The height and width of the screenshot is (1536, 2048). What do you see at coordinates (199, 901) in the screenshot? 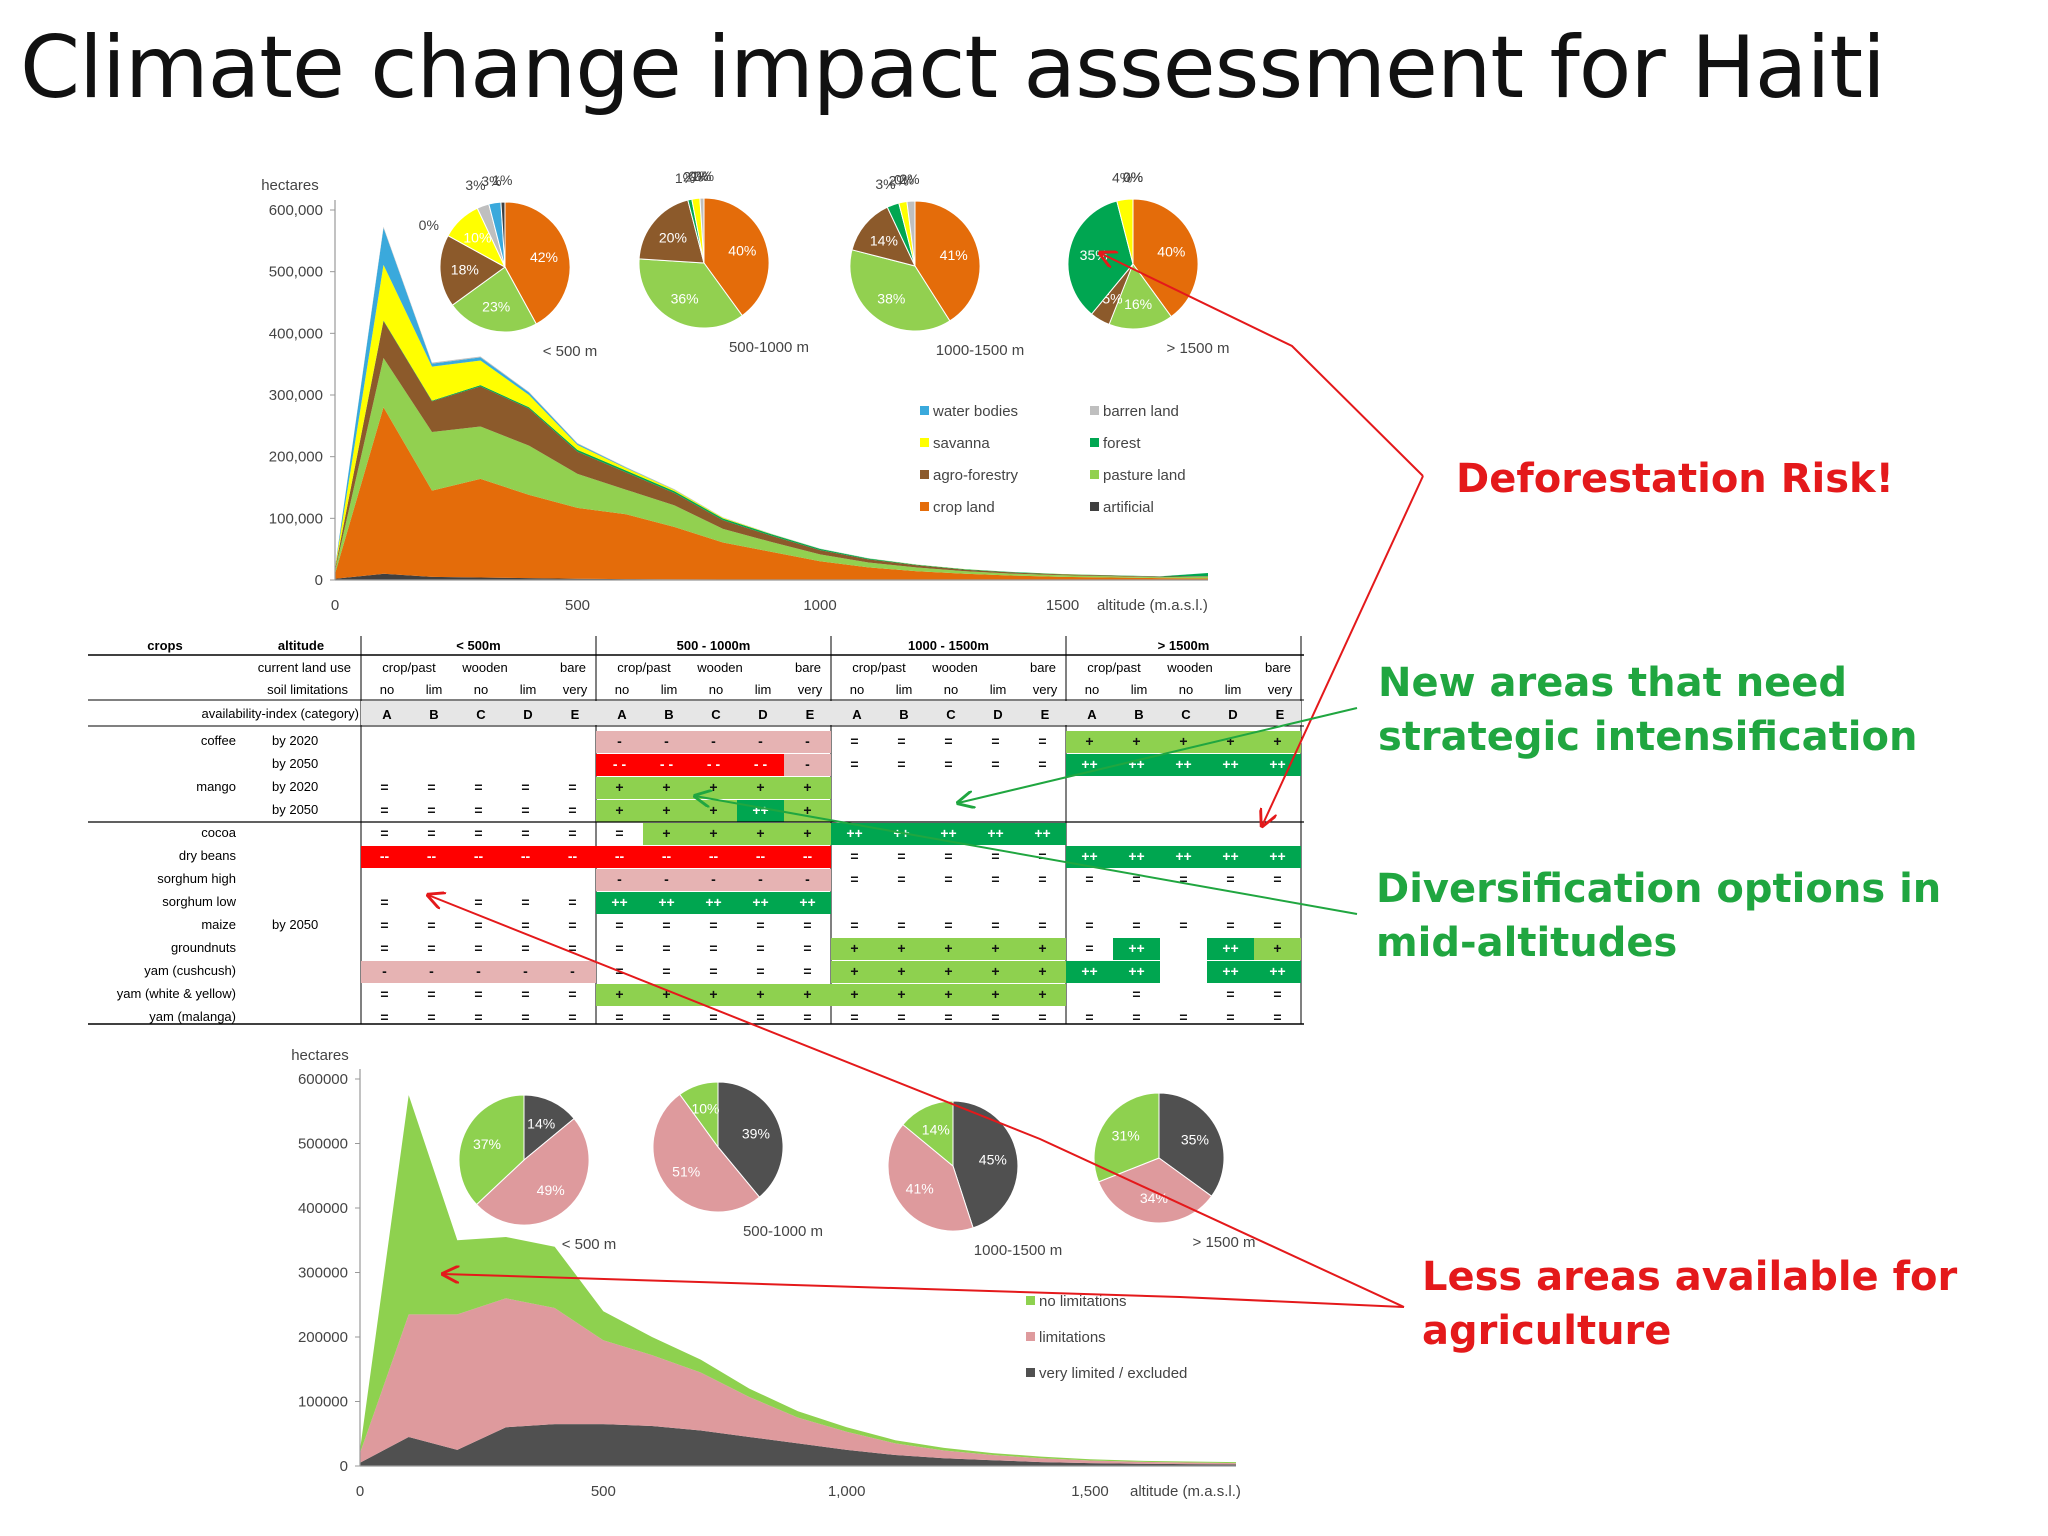
I see `crop-name: sorghum low` at bounding box center [199, 901].